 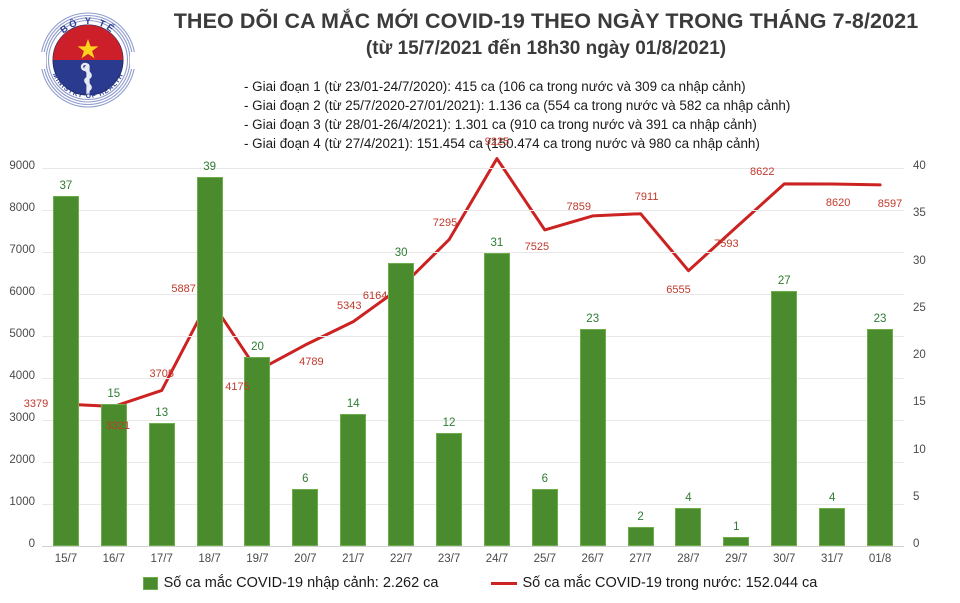 What do you see at coordinates (537, 246) in the screenshot?
I see `line-value-label: 7525` at bounding box center [537, 246].